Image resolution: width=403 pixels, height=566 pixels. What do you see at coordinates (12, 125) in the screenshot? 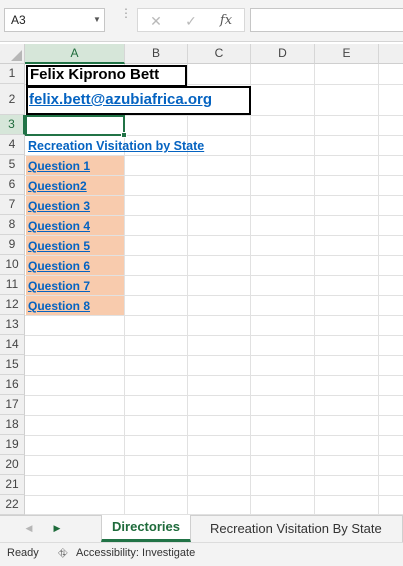
I see `row-header-3: 3` at bounding box center [12, 125].